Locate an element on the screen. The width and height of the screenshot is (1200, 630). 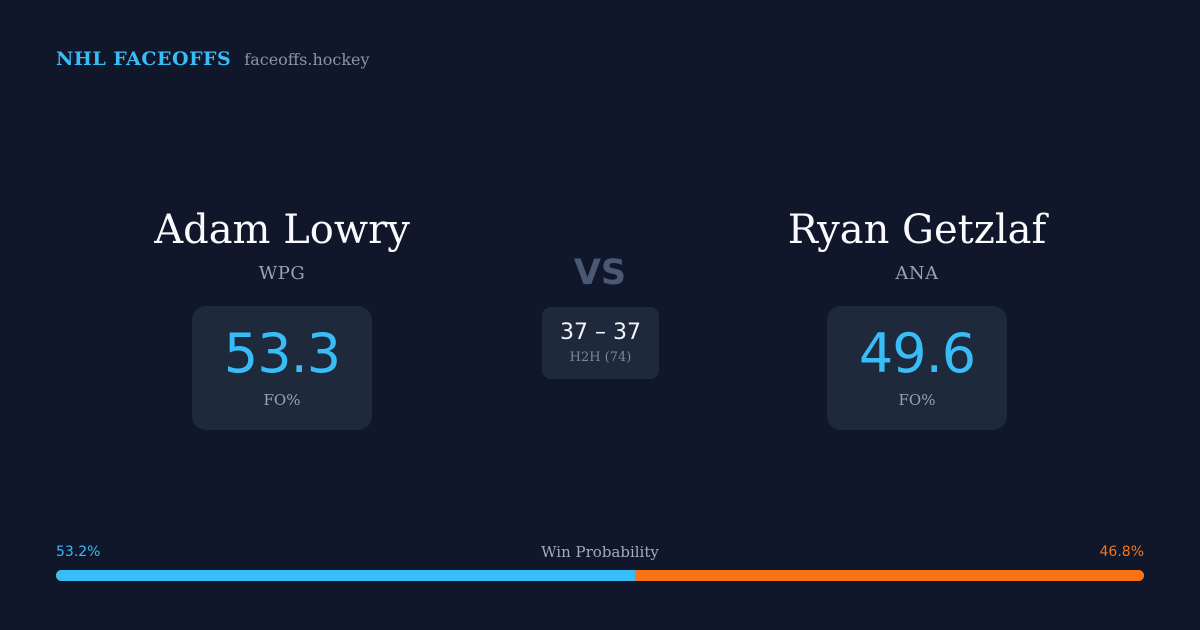
win-probability-header: 53.2% Win Probability 46.8% is located at coordinates (600, 553).